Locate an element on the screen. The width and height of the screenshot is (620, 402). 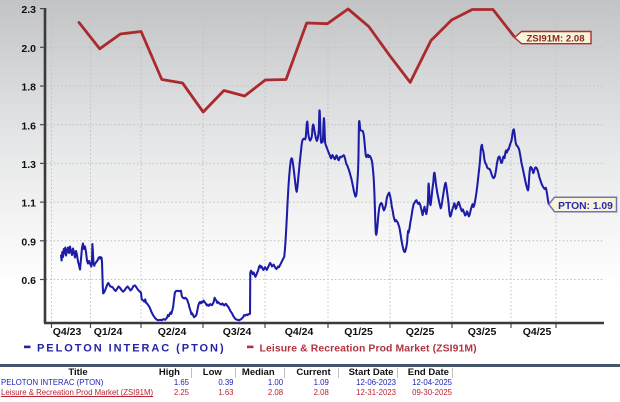
svg-text: Q1/24 is located at coordinates (108, 332).